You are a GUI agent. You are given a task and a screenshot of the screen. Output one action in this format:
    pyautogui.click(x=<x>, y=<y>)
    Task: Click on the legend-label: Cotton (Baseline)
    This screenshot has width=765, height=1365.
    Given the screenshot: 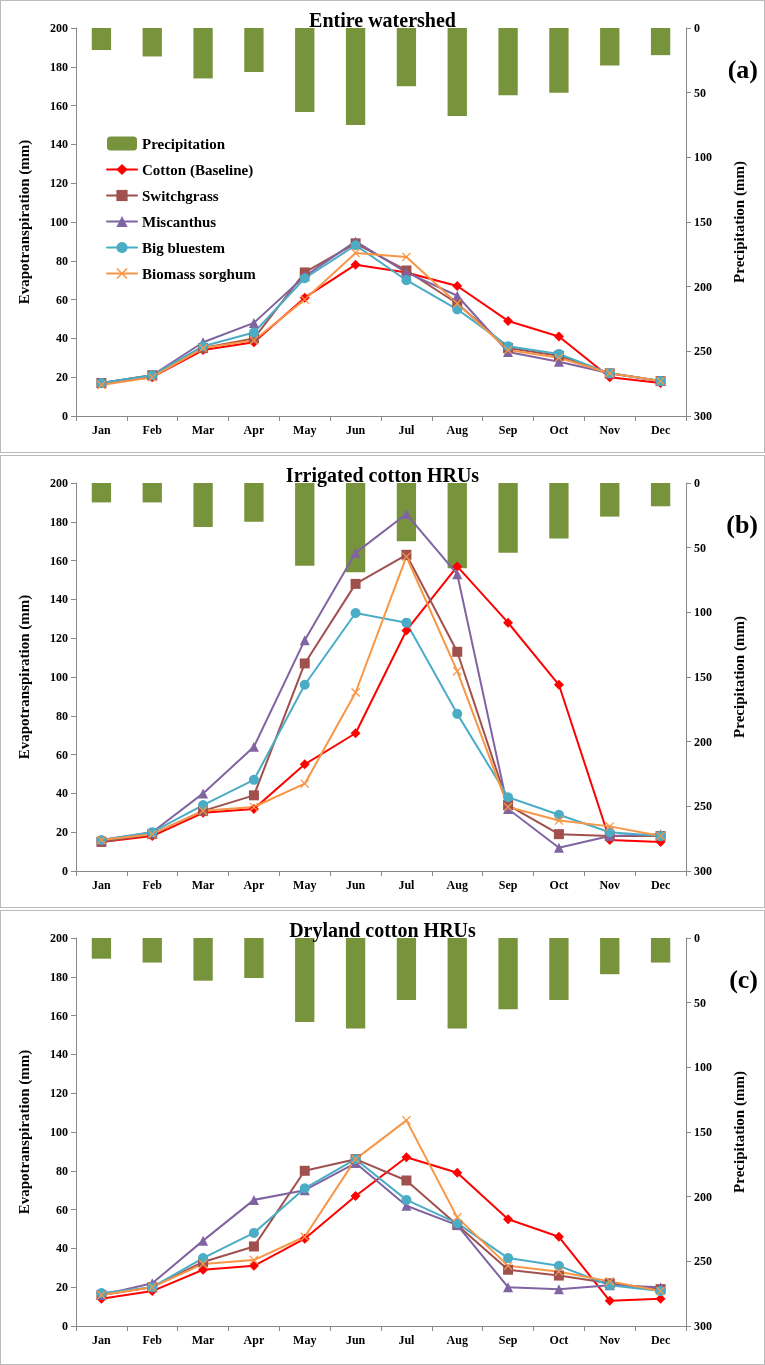 What is the action you would take?
    pyautogui.click(x=198, y=170)
    